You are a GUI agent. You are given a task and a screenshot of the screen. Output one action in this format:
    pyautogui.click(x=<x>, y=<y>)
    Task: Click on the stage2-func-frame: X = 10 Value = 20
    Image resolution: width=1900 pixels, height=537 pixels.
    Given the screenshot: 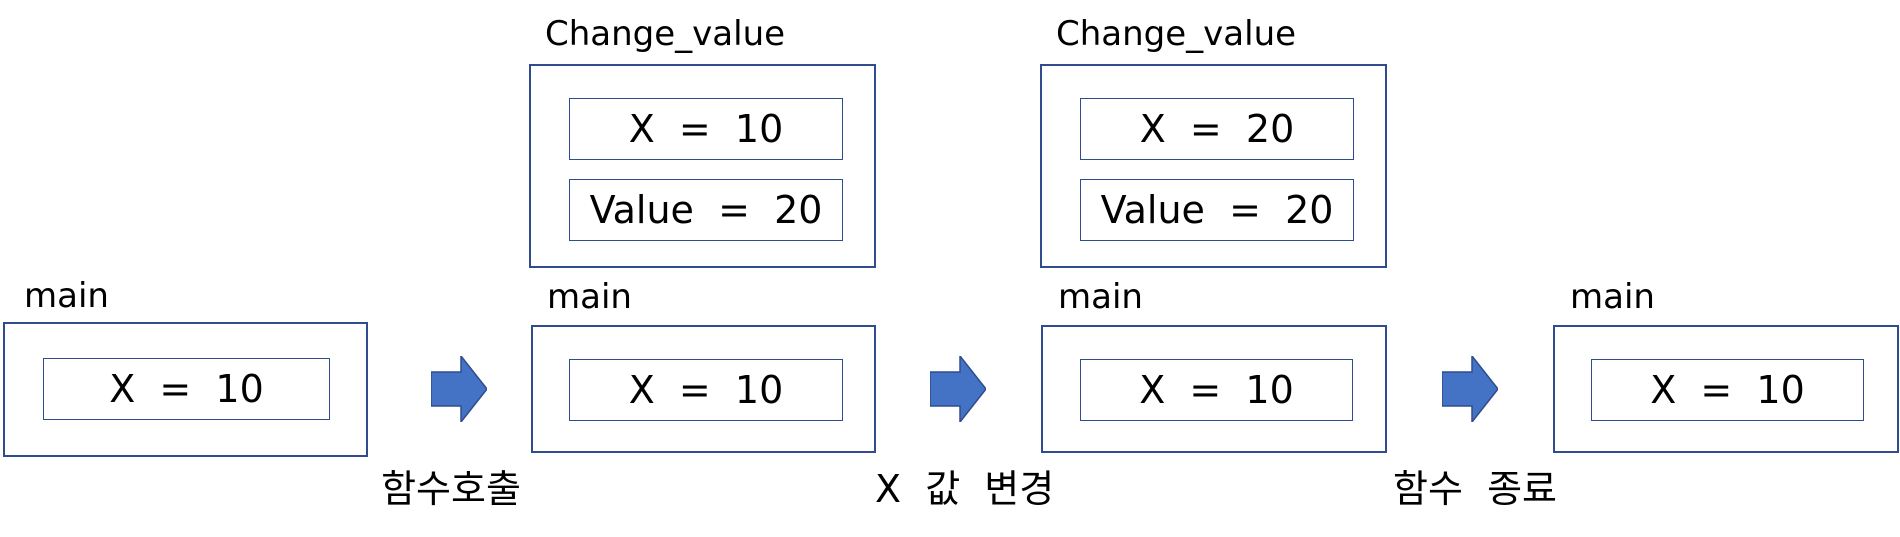 What is the action you would take?
    pyautogui.click(x=702, y=166)
    